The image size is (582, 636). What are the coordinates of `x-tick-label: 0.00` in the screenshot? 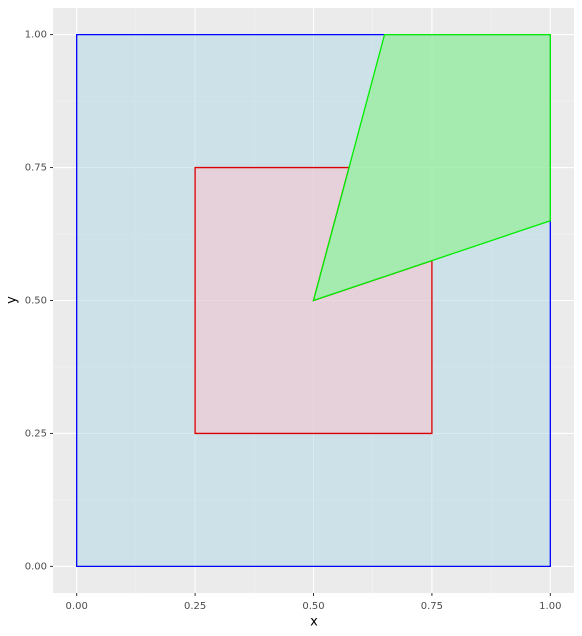 It's located at (77, 606).